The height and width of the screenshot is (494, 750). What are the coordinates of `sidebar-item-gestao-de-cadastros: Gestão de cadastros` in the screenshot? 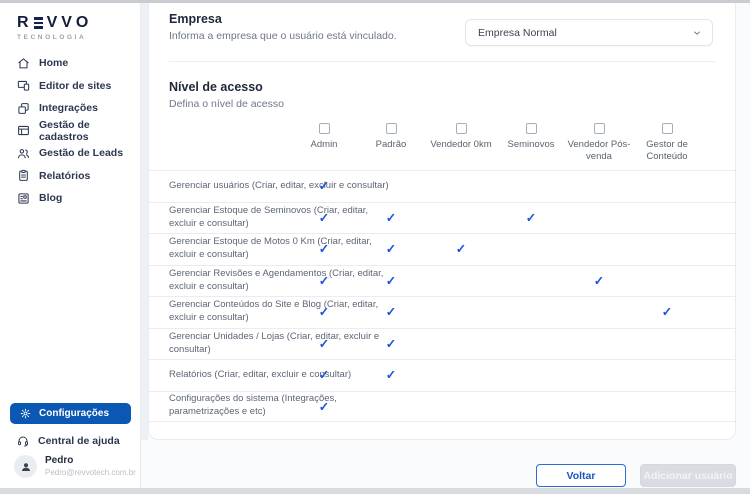 It's located at (70, 131).